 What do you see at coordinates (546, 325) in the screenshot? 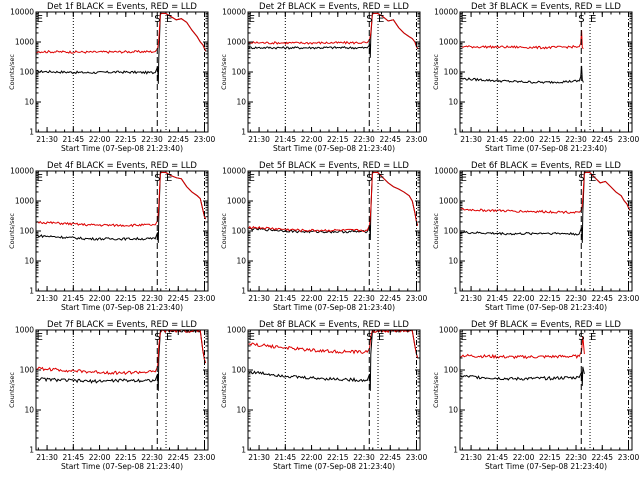
I see `panel-title: Det 9f BLACK = Events, RED = LLD` at bounding box center [546, 325].